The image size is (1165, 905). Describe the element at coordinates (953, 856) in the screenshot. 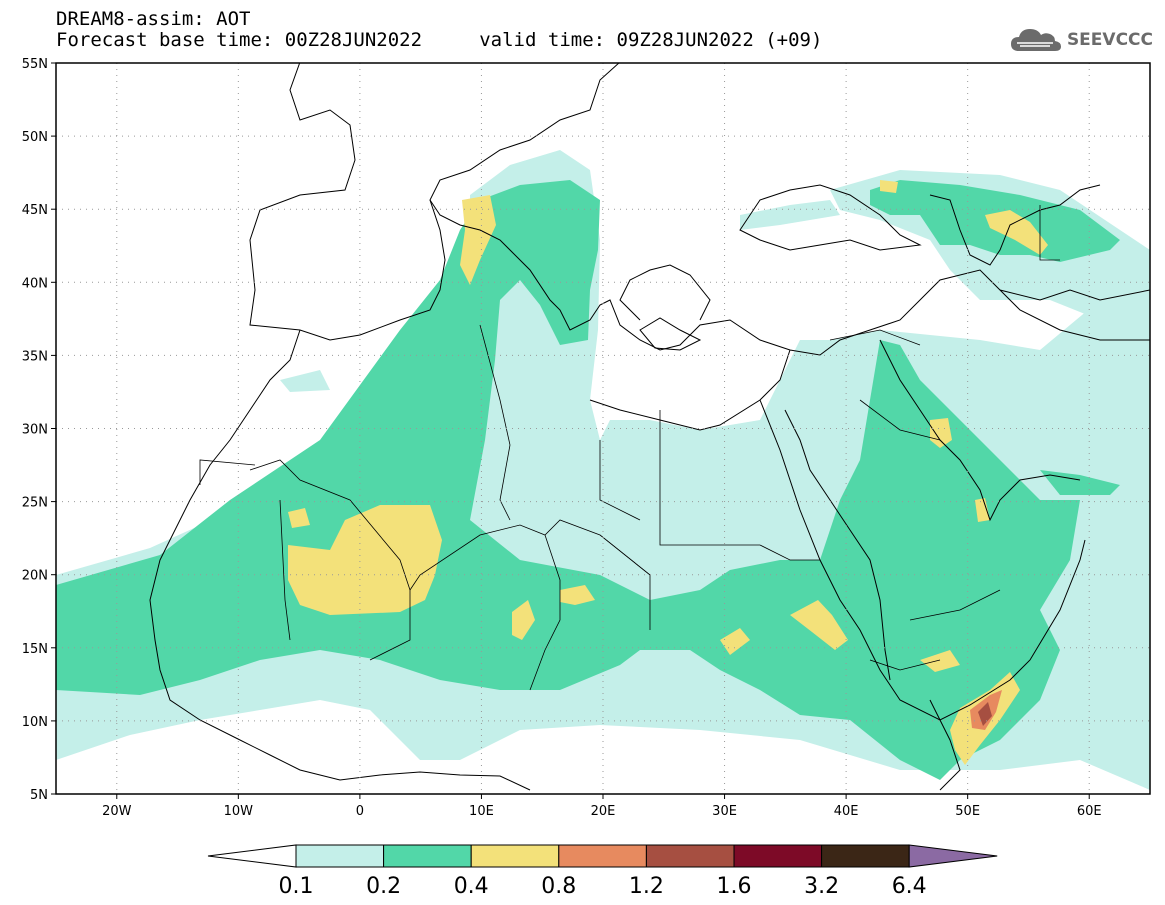

I see `colorbar-high-arrow` at that location.